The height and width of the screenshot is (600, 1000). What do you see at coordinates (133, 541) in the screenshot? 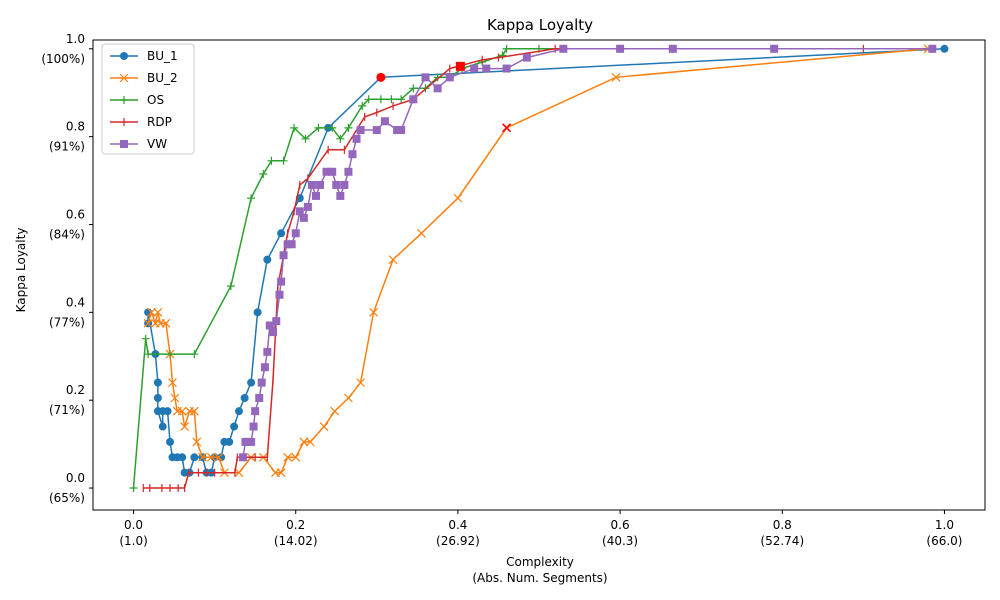
I see `x-tick-sublabel: (1.0)` at bounding box center [133, 541].